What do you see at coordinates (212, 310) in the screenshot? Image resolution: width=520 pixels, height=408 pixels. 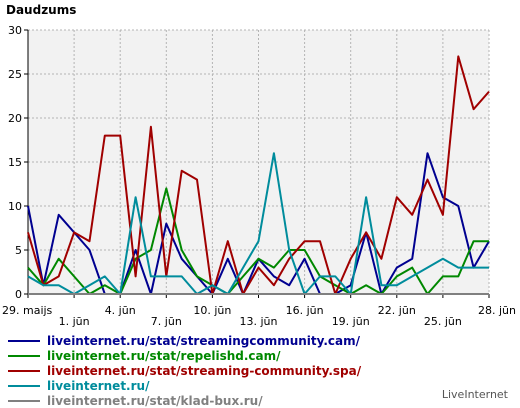 I see `x-tick-label: 10. jūn` at bounding box center [212, 310].